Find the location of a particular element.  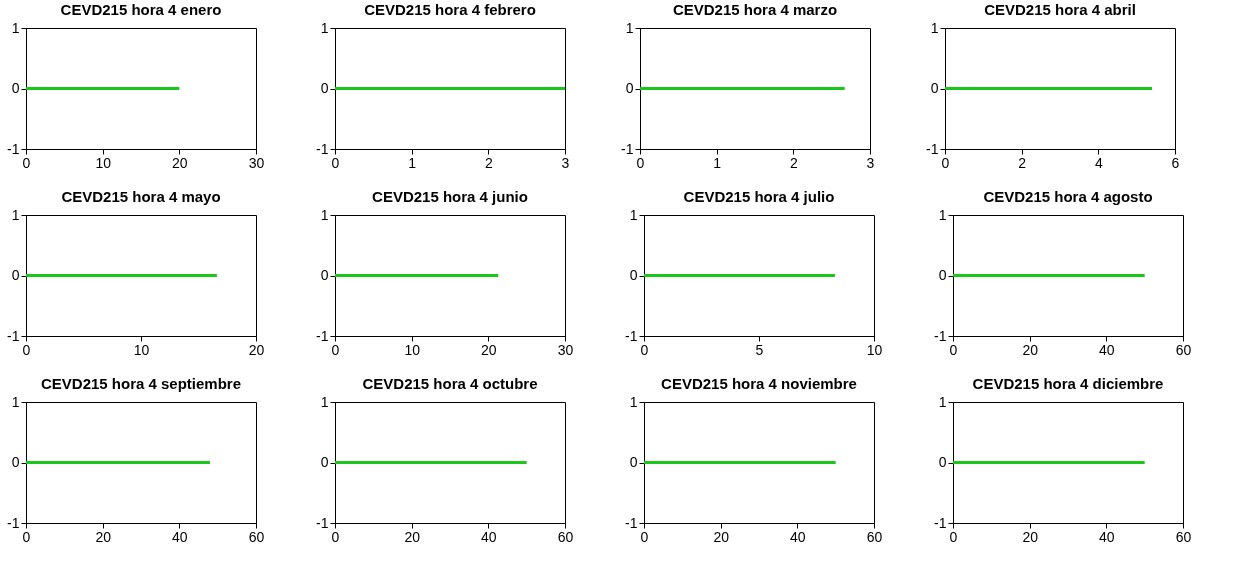

chart-title: CEVD215 hora 4 marzo is located at coordinates (755, 9).